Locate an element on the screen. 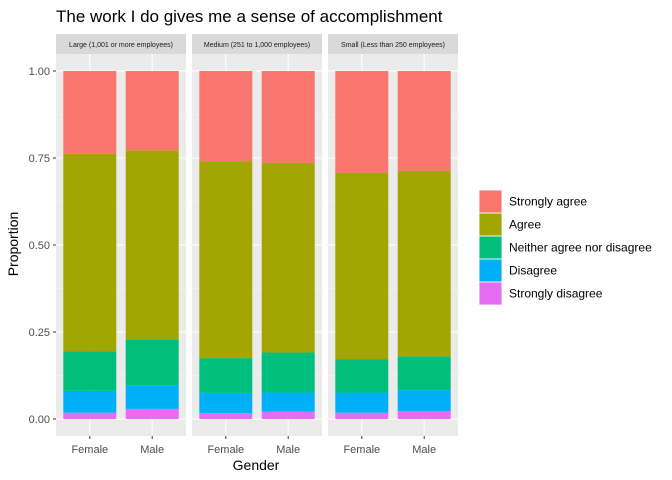 Image resolution: width=672 pixels, height=480 pixels. legend-label: Strongly disagree is located at coordinates (556, 294).